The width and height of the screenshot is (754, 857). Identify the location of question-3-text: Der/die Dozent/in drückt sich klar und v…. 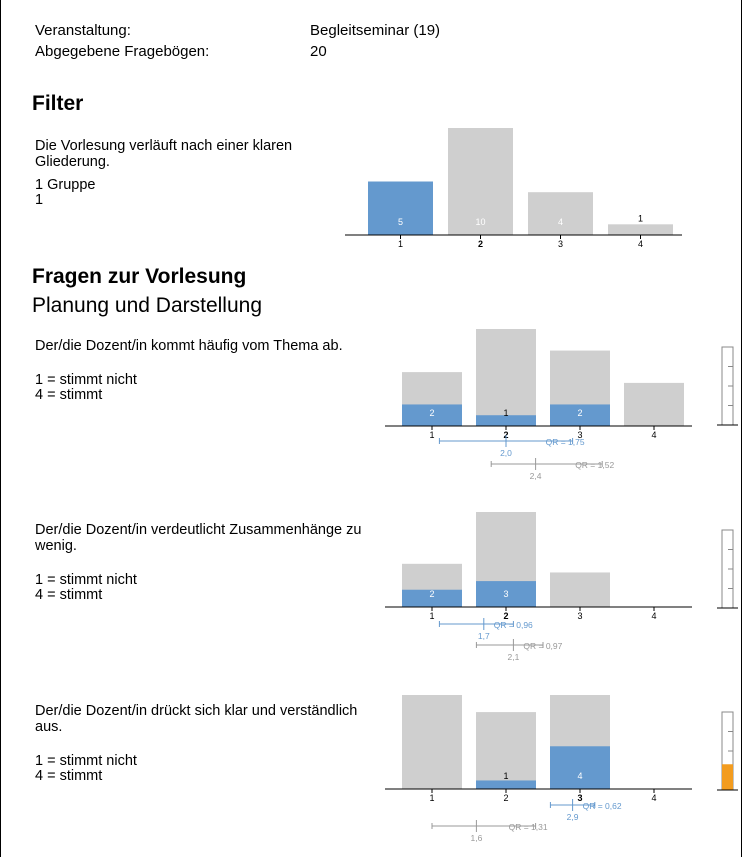
(196, 719).